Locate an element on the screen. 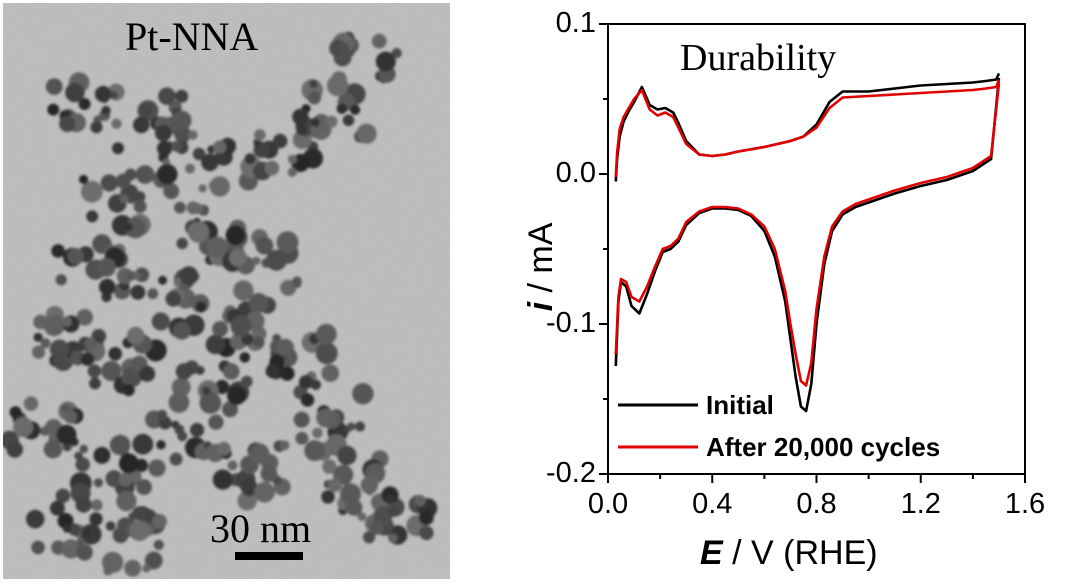  y-axis-label: i / mA is located at coordinates (541, 267).